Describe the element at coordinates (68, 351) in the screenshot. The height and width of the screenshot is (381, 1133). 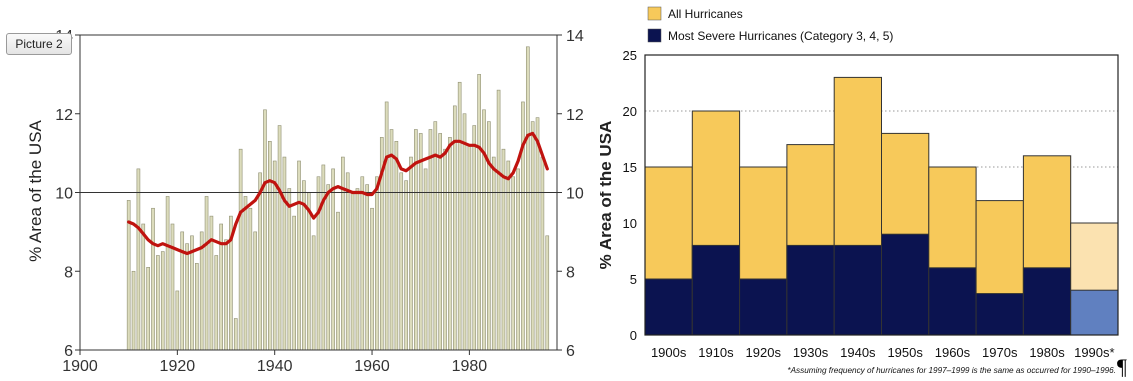
I see `y-tick-label: 6` at that location.